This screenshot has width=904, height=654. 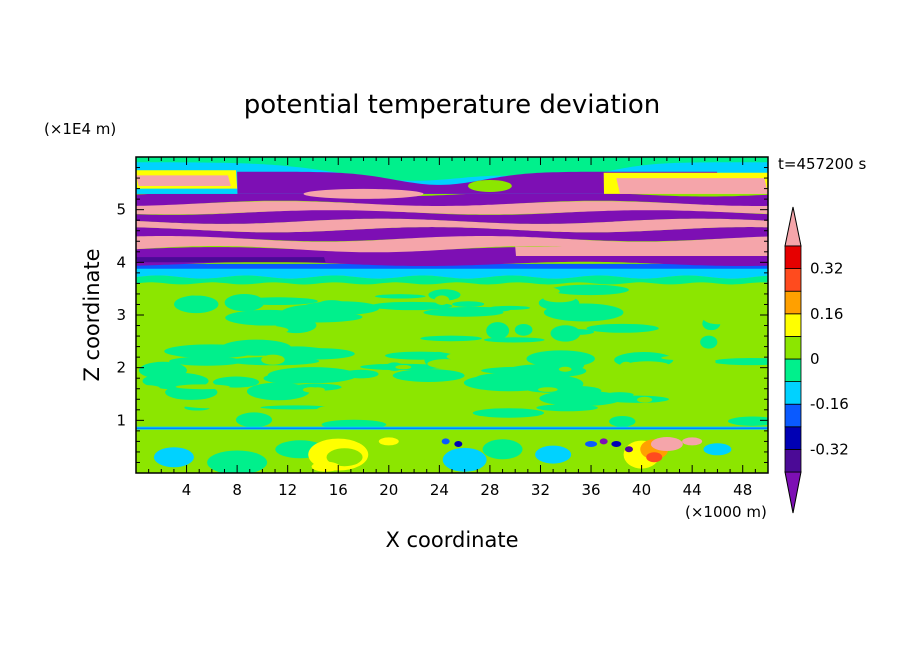 I want to click on x-tick-label: 28, so click(x=489, y=490).